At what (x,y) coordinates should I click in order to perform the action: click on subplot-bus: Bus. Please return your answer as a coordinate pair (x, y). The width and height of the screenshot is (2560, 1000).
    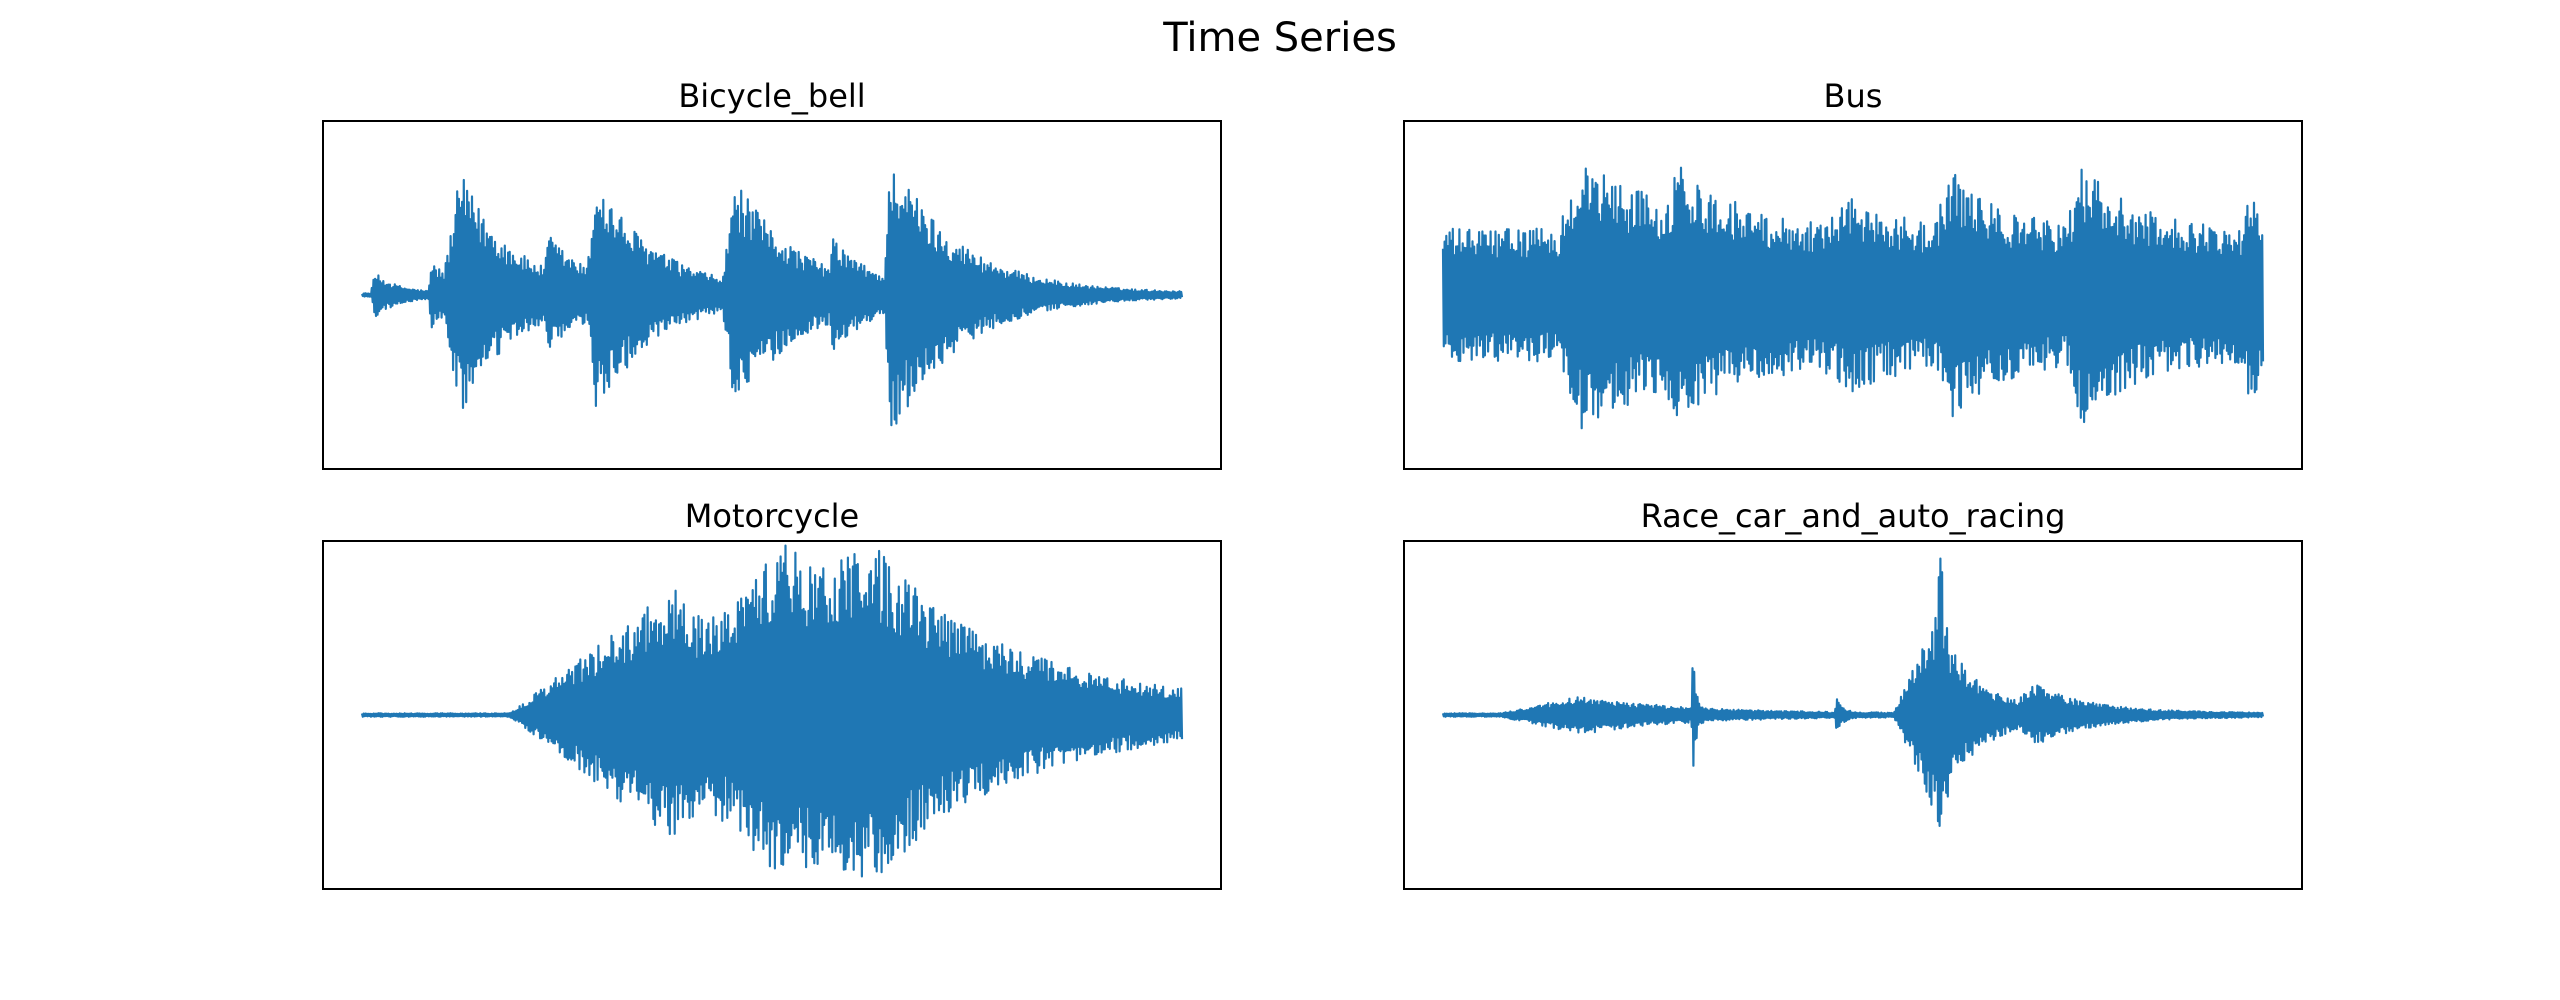
    Looking at the image, I should click on (1853, 273).